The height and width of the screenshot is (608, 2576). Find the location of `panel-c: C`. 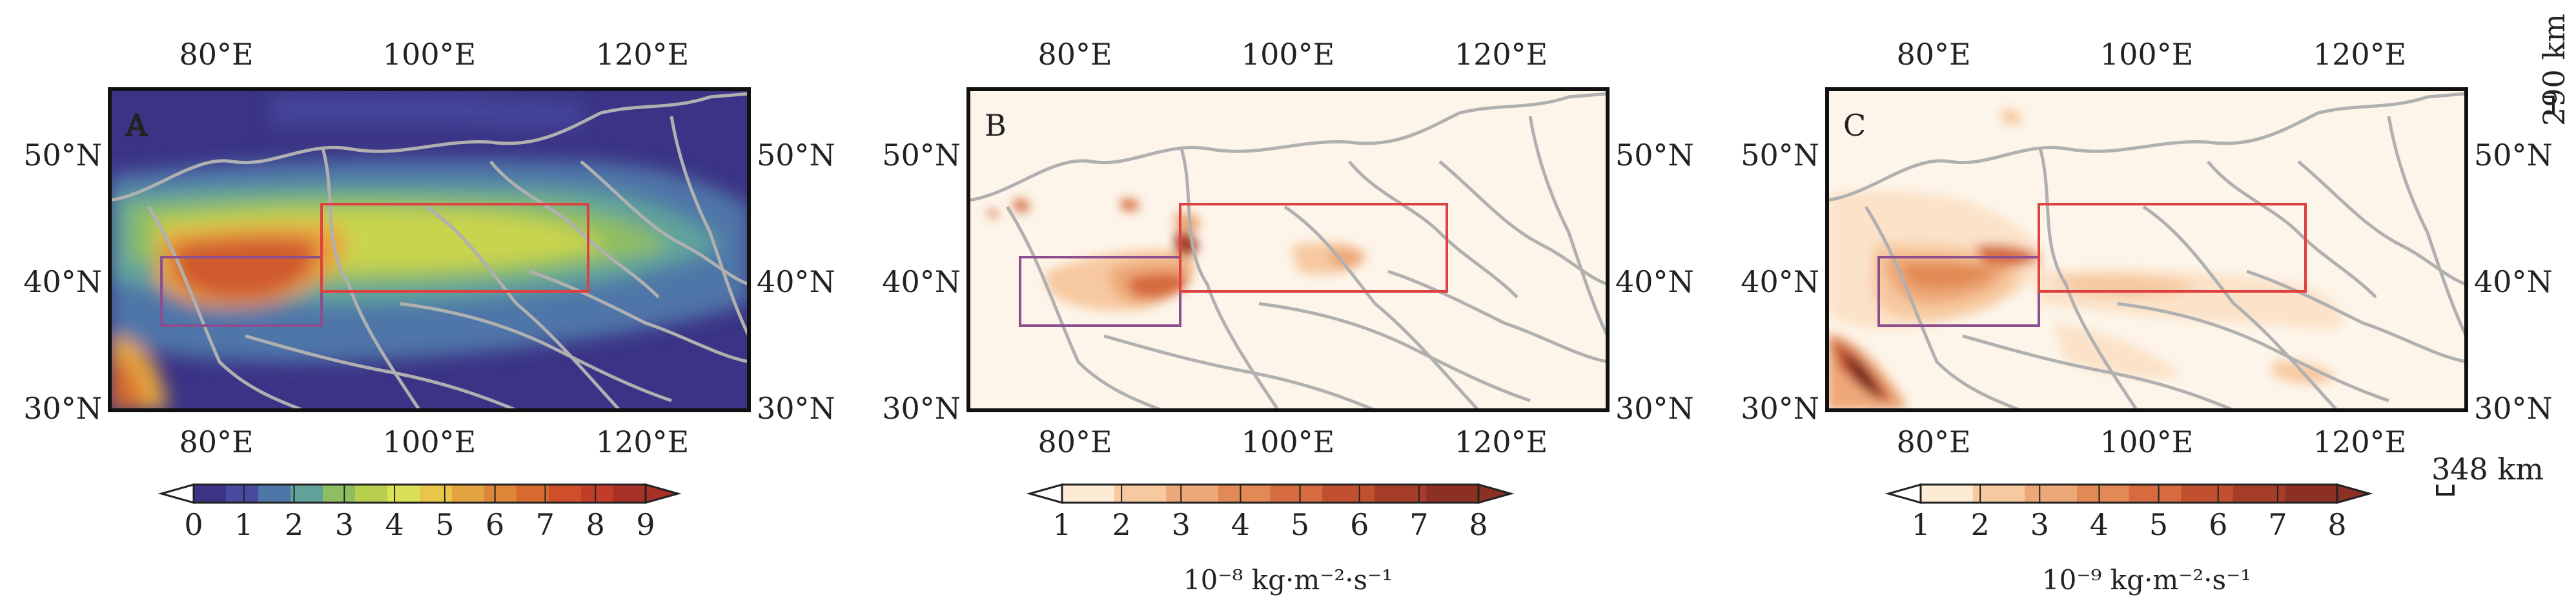

panel-c: C is located at coordinates (2146, 249).